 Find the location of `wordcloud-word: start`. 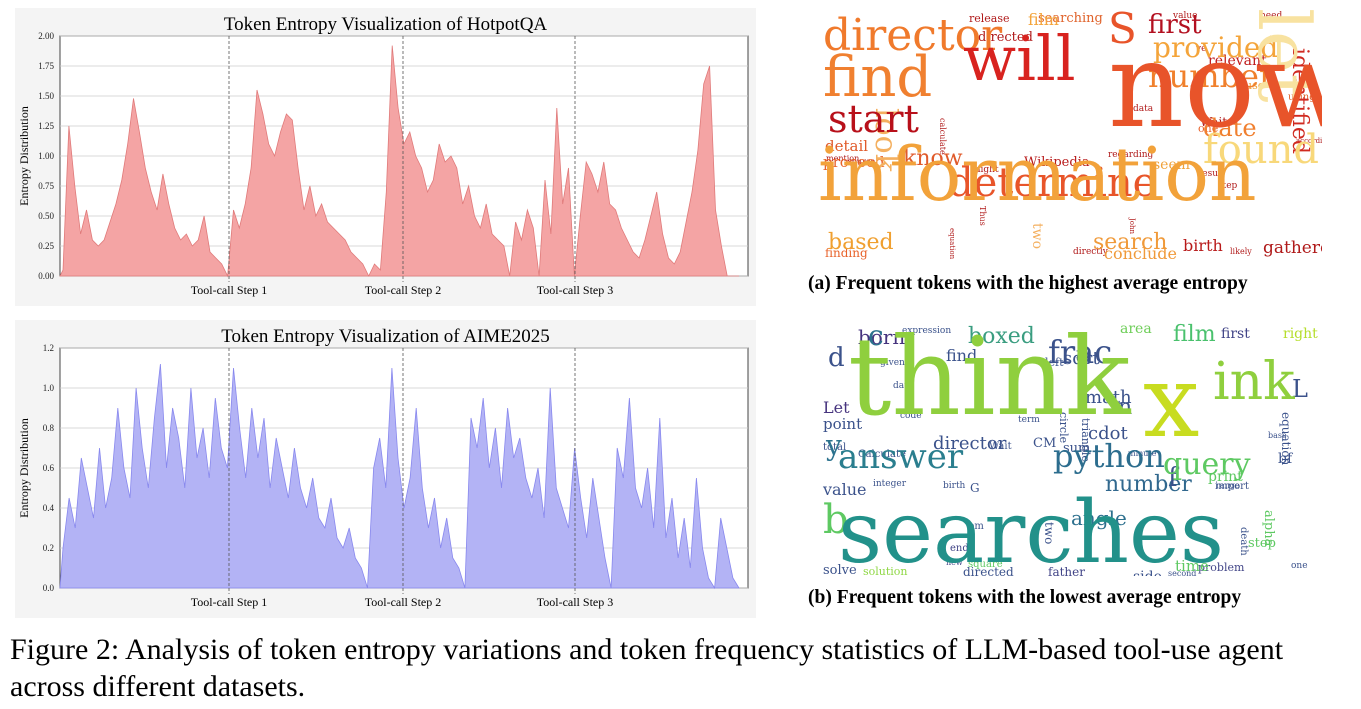

wordcloud-word: start is located at coordinates (873, 119).